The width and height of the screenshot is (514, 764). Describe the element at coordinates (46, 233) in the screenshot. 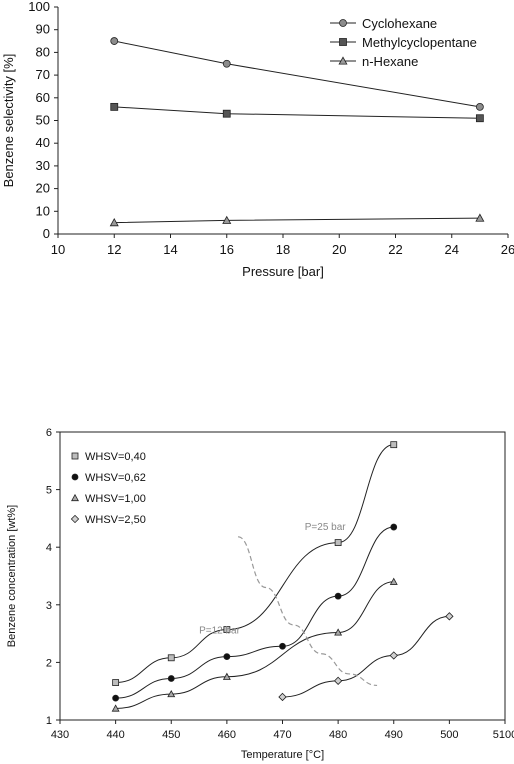

I see `y-tick-label: 0` at that location.